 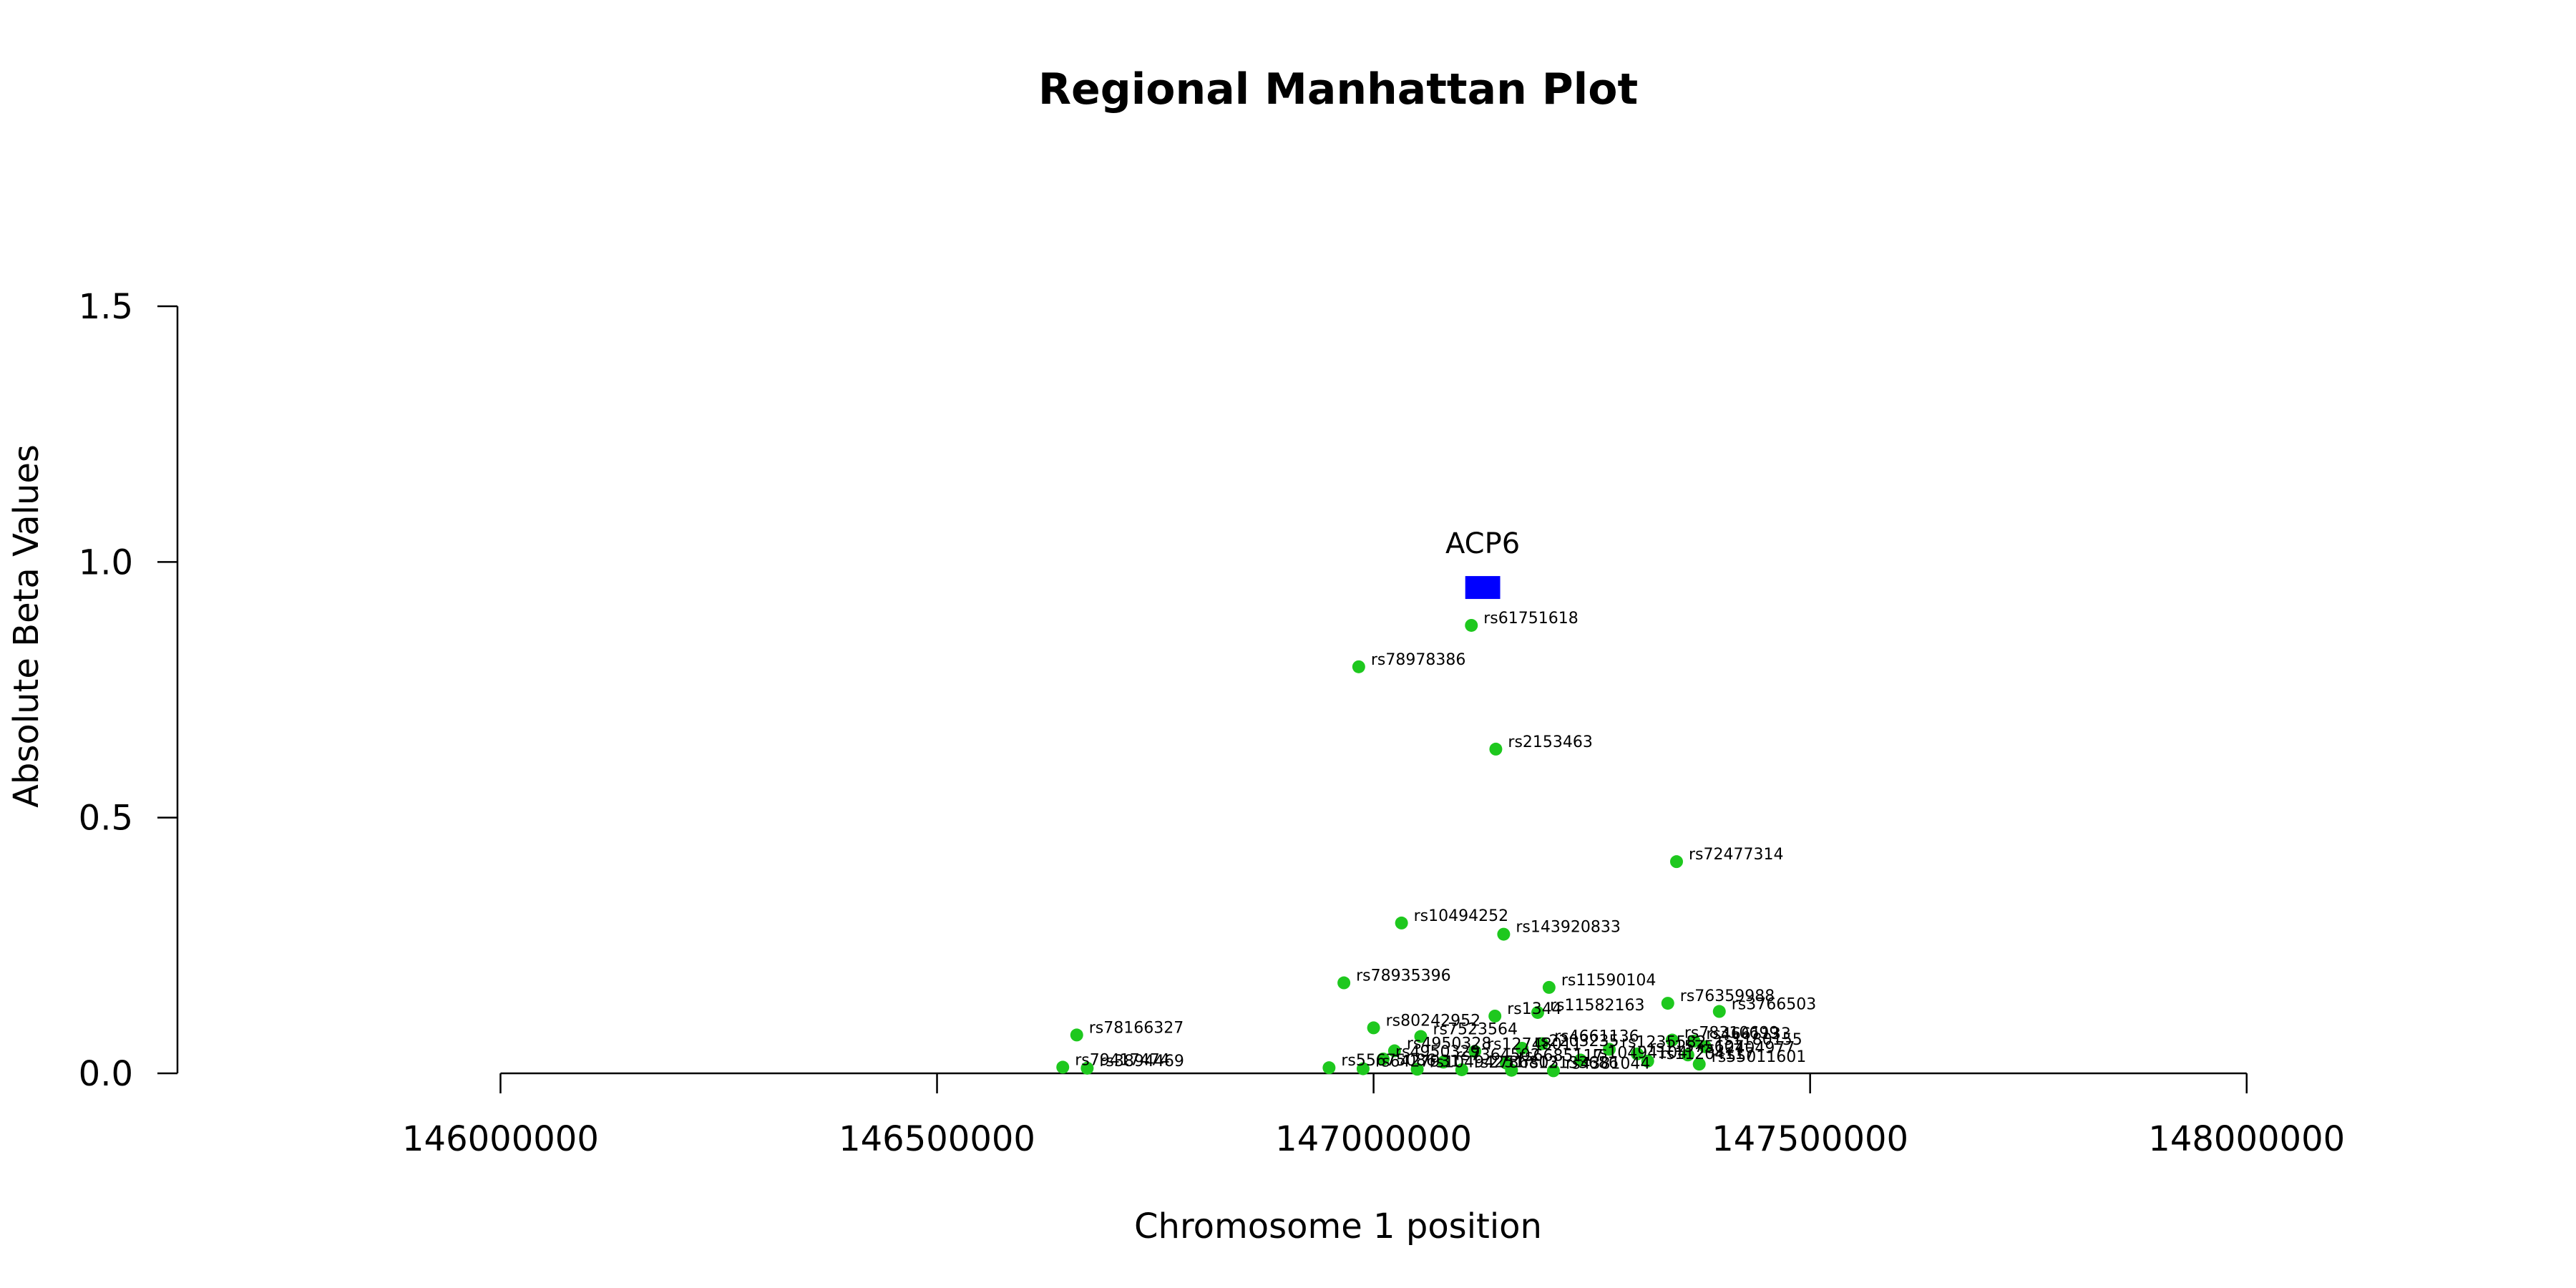 I want to click on snp-label: rs4950329, so click(x=1437, y=1052).